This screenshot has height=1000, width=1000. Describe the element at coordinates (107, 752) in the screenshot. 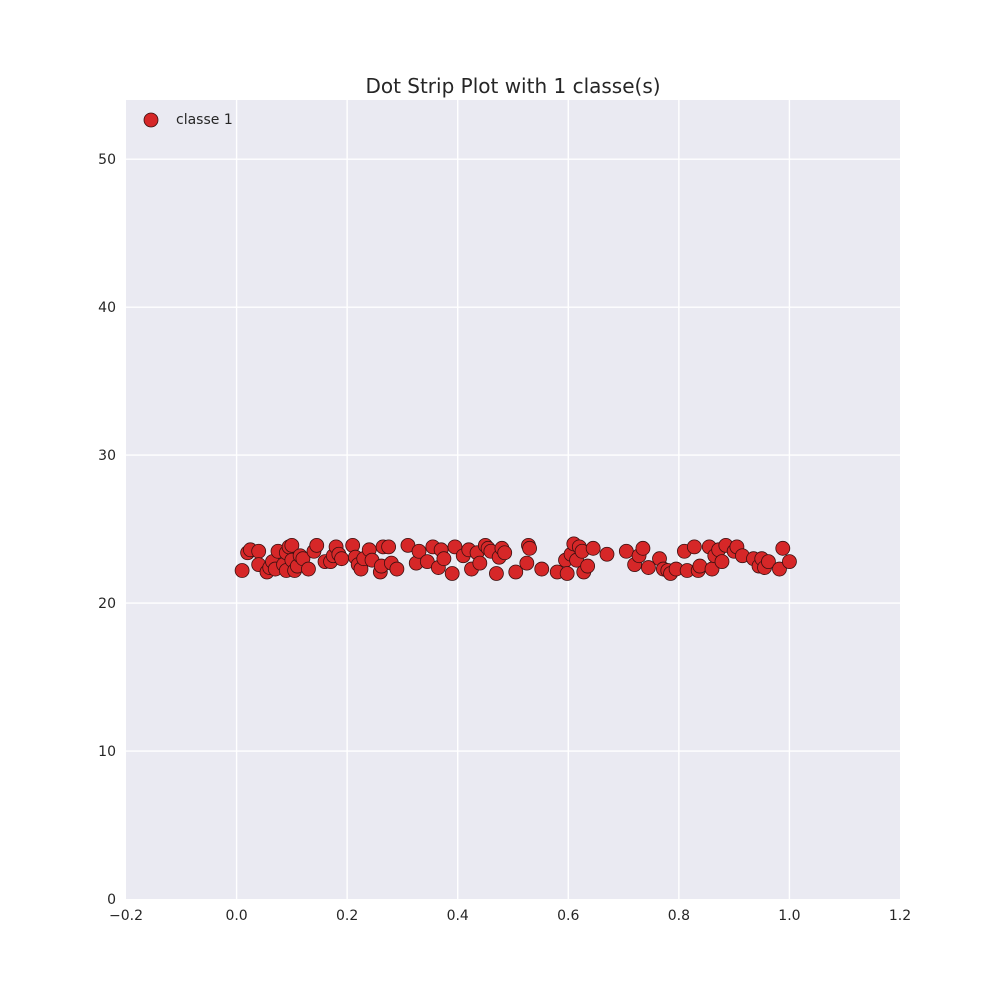

I see `y-tick-label: 10` at that location.